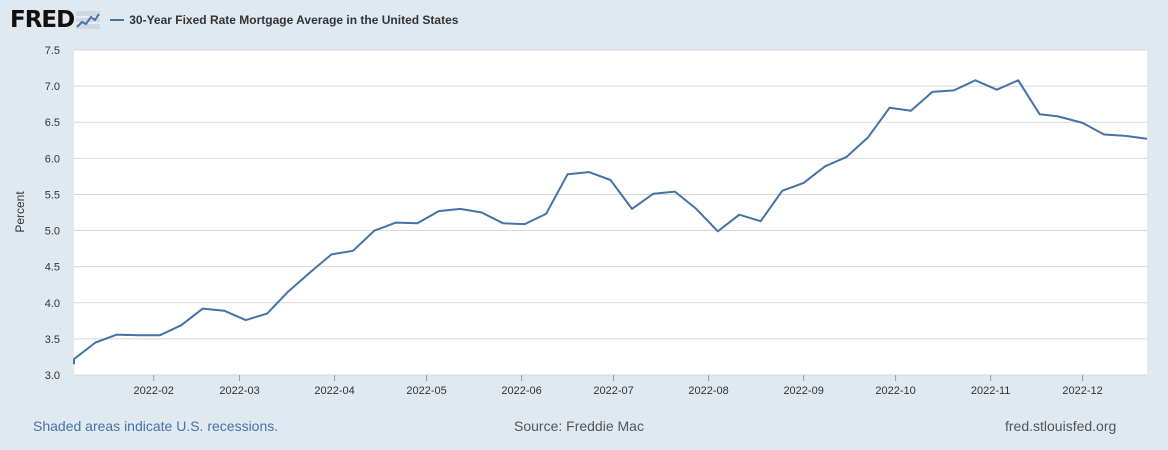  I want to click on y-tick-label: 5.0, so click(52, 232).